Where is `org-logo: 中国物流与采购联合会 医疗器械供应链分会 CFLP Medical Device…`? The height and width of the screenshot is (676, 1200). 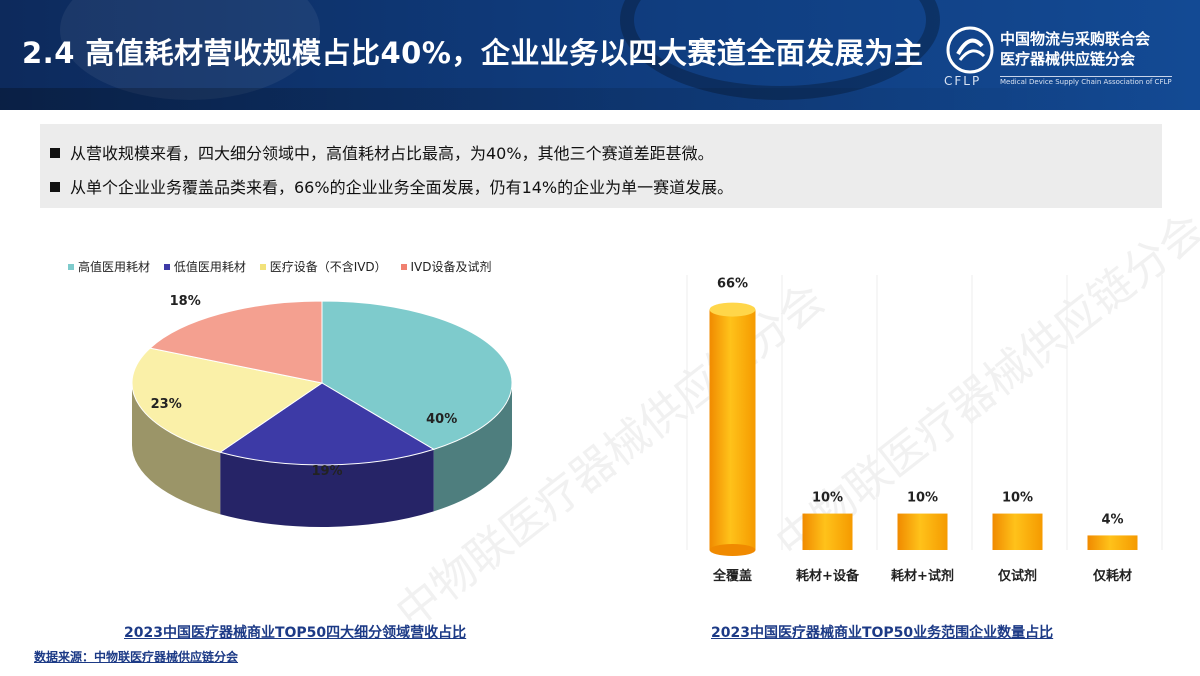
org-logo: 中国物流与采购联合会 医疗器械供应链分会 CFLP Medical Device… is located at coordinates (1064, 56).